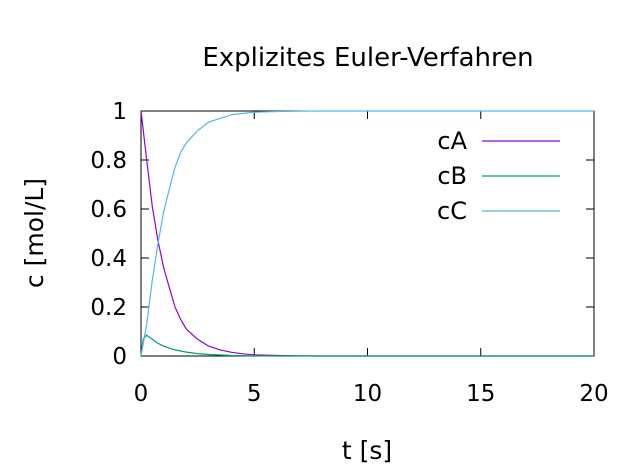 The width and height of the screenshot is (640, 472). I want to click on legend-label-cC: cC, so click(452, 211).